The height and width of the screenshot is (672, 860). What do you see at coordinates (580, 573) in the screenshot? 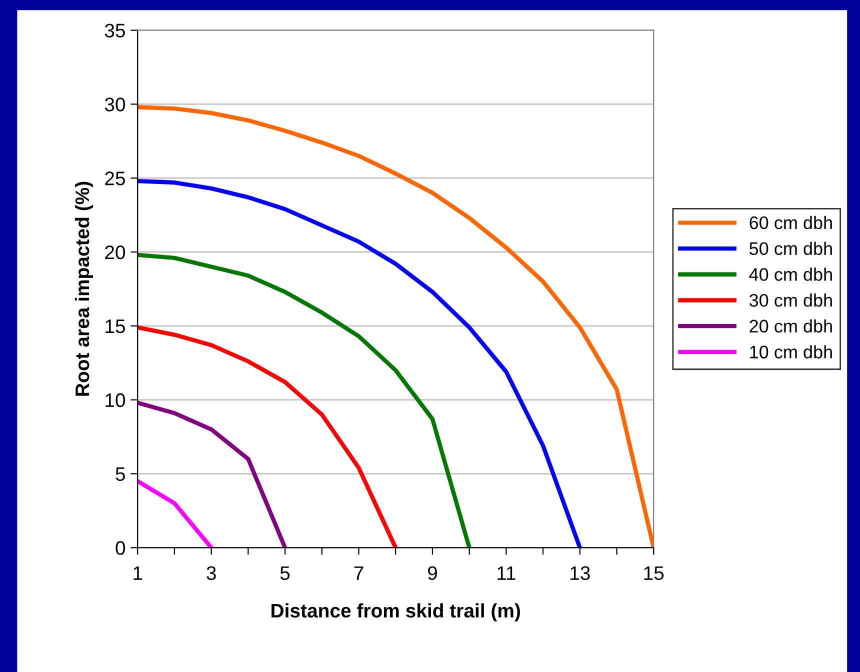
I see `x-tick-label: 13` at bounding box center [580, 573].